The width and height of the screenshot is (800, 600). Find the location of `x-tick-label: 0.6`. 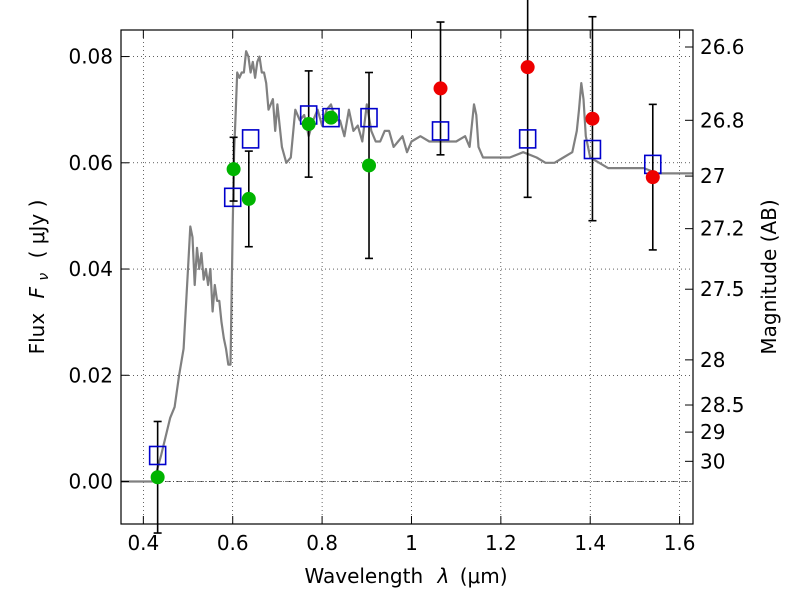

x-tick-label: 0.6 is located at coordinates (233, 543).